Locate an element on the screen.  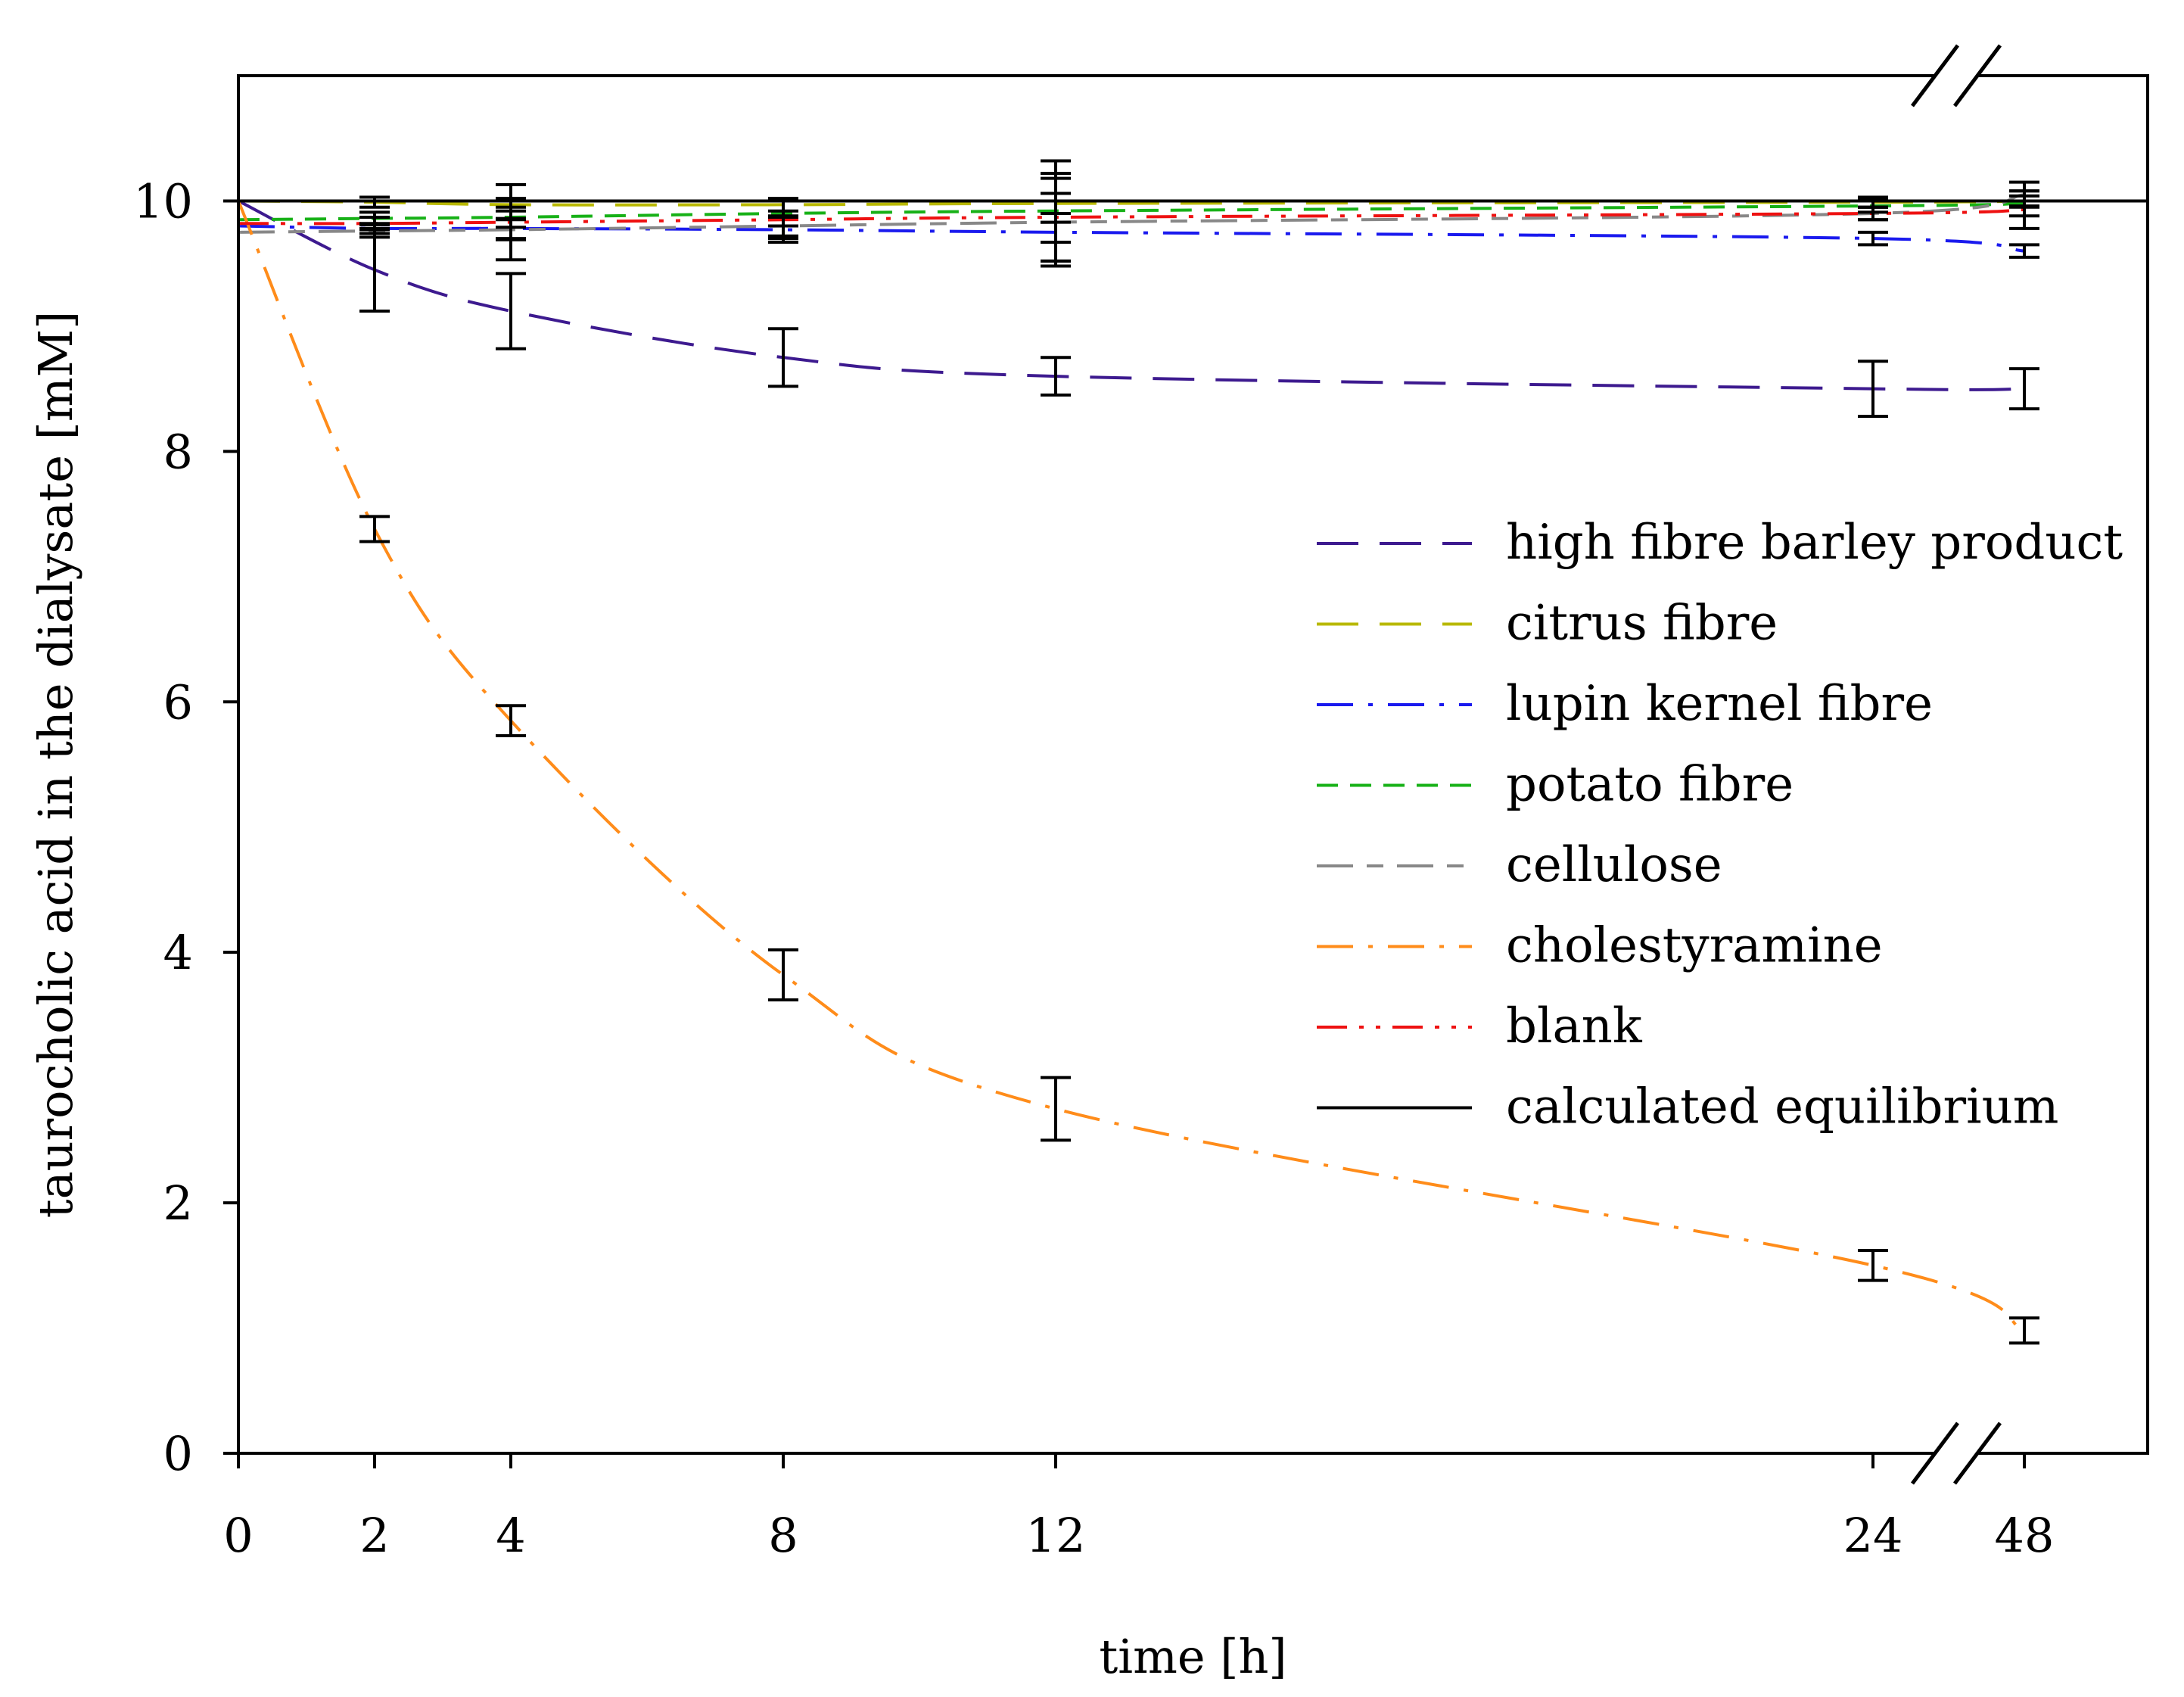
y-tick-label: 0 is located at coordinates (178, 1453).